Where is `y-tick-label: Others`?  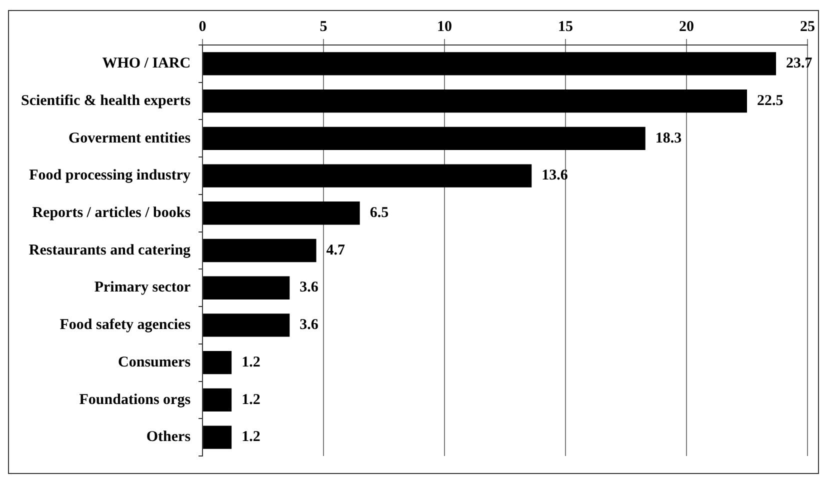 y-tick-label: Others is located at coordinates (168, 437).